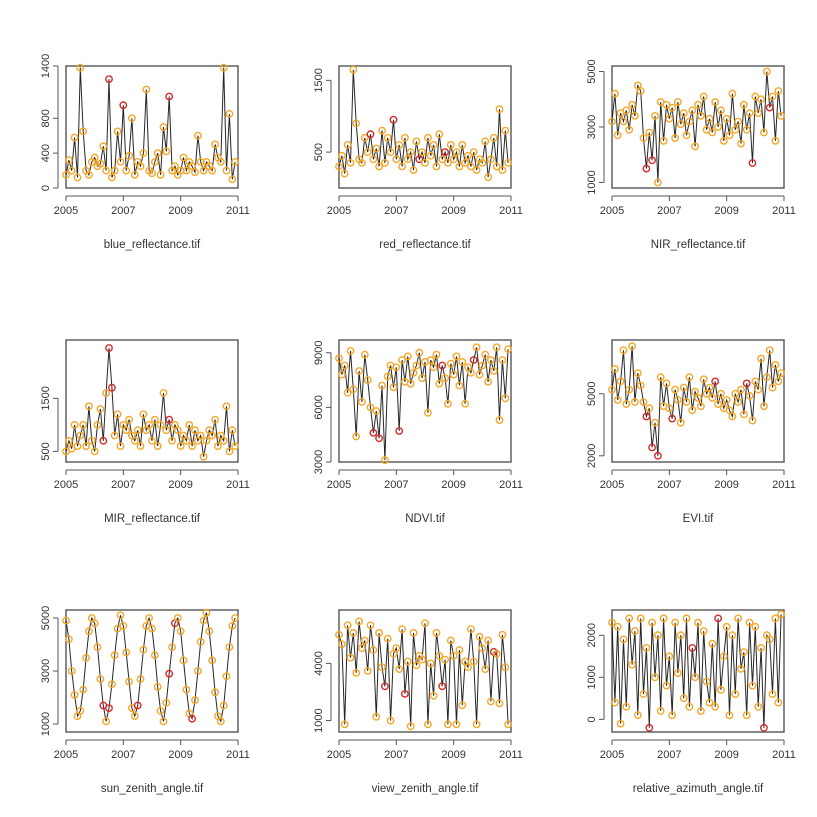 This screenshot has width=817, height=817. Describe the element at coordinates (319, 720) in the screenshot. I see `y-tick-label: 1000` at that location.